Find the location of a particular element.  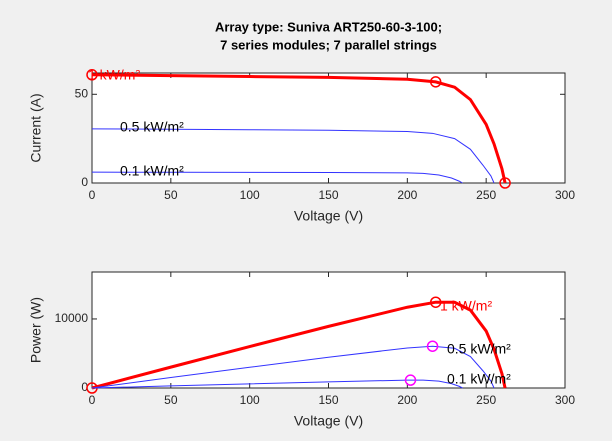

y-tick-label: 50 is located at coordinates (82, 93).